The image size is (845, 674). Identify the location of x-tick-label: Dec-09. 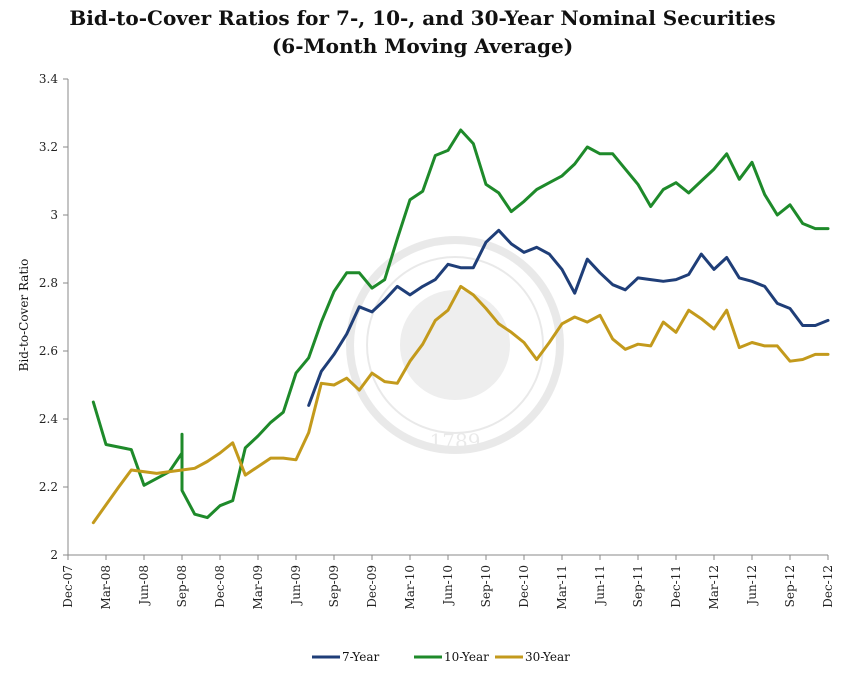
(372, 586).